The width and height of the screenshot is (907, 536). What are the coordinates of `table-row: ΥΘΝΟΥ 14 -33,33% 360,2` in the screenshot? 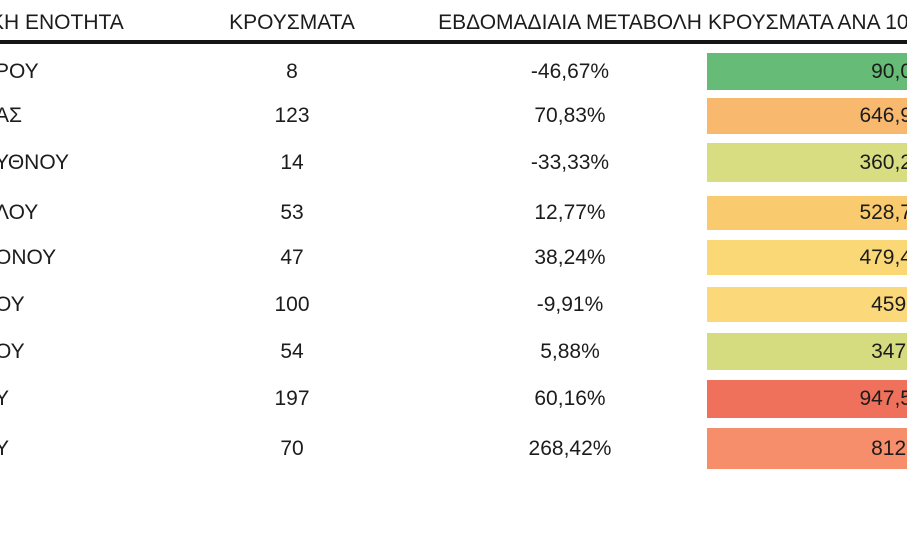 It's located at (453, 162).